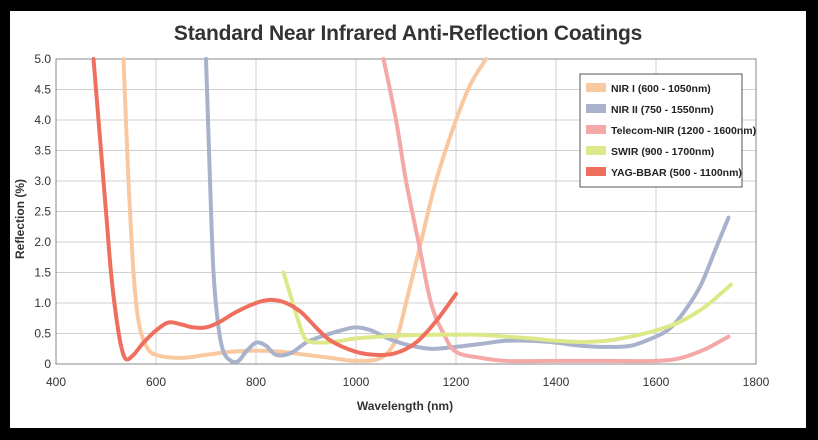 This screenshot has height=440, width=818. Describe the element at coordinates (356, 382) in the screenshot. I see `x-tick-label: 1000` at that location.